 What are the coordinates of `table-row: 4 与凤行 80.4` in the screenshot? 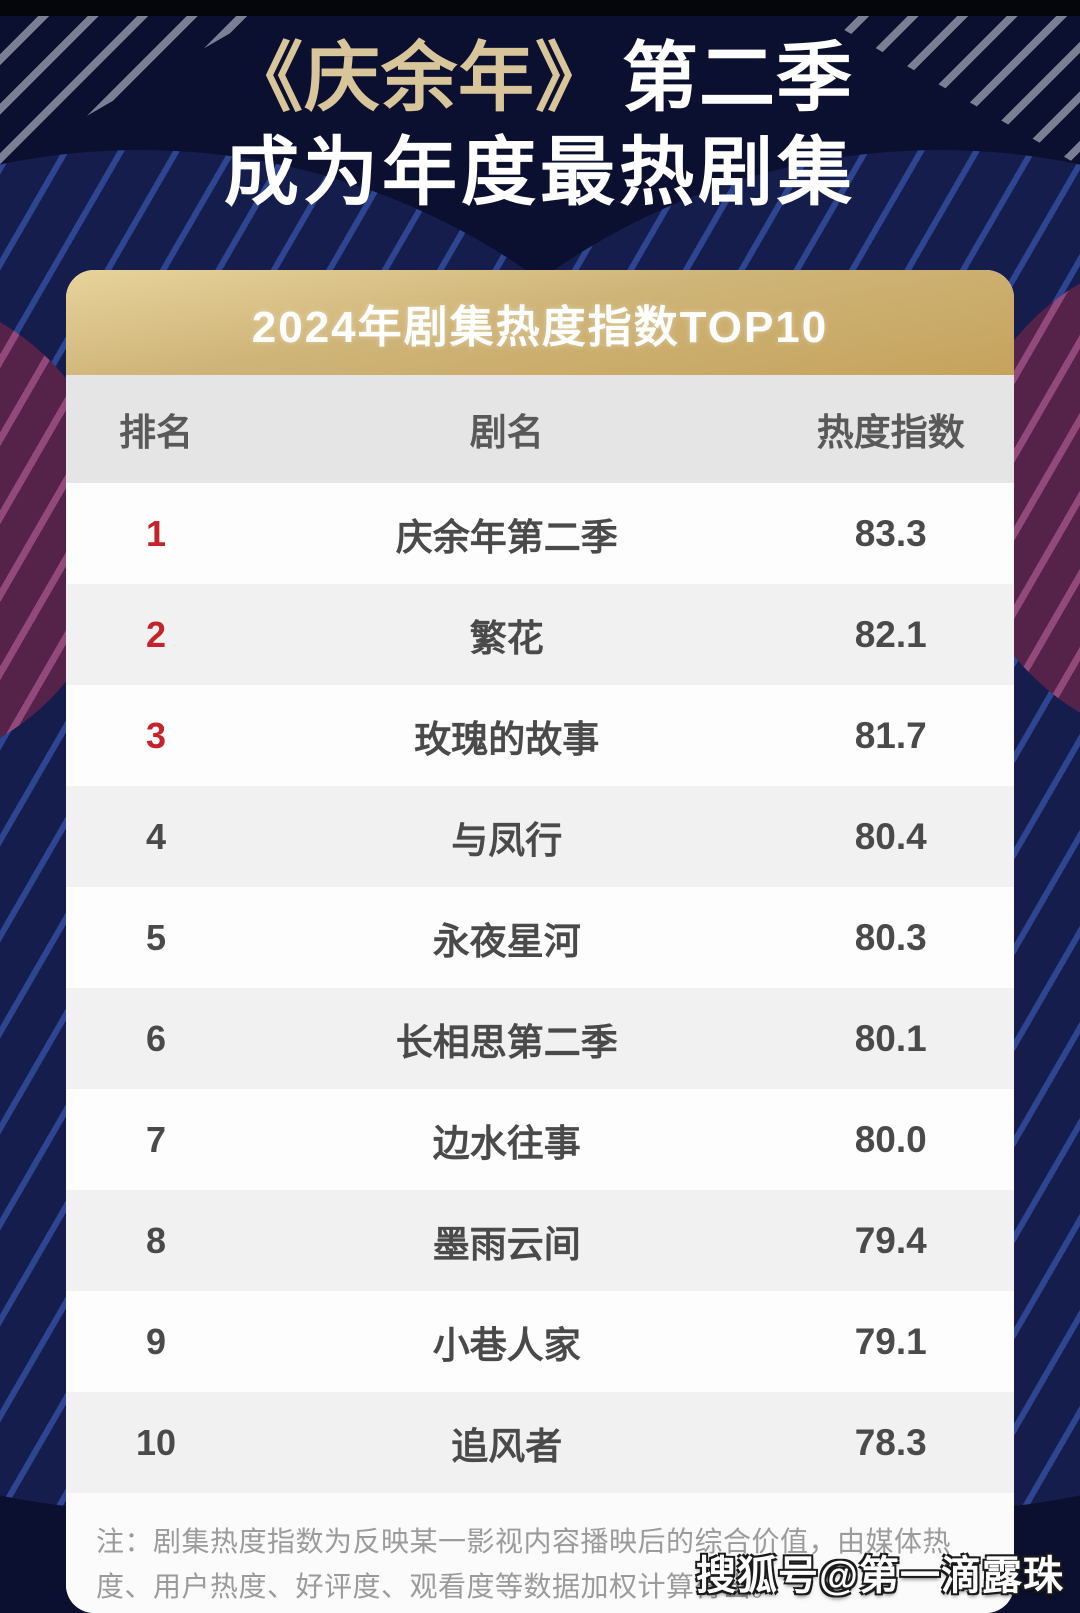 It's located at (540, 836).